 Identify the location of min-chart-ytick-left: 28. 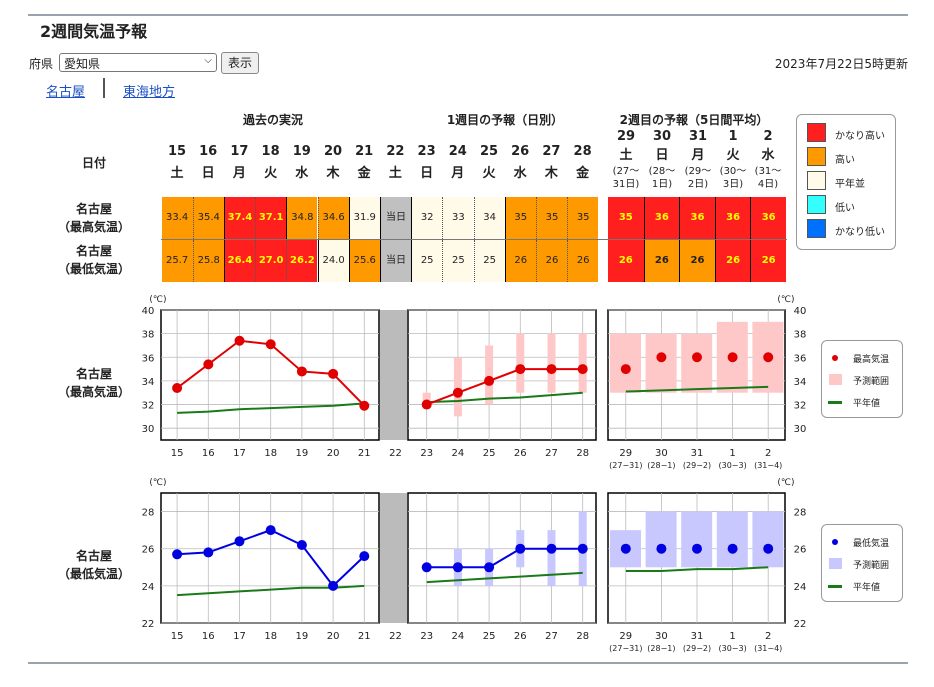
(148, 513).